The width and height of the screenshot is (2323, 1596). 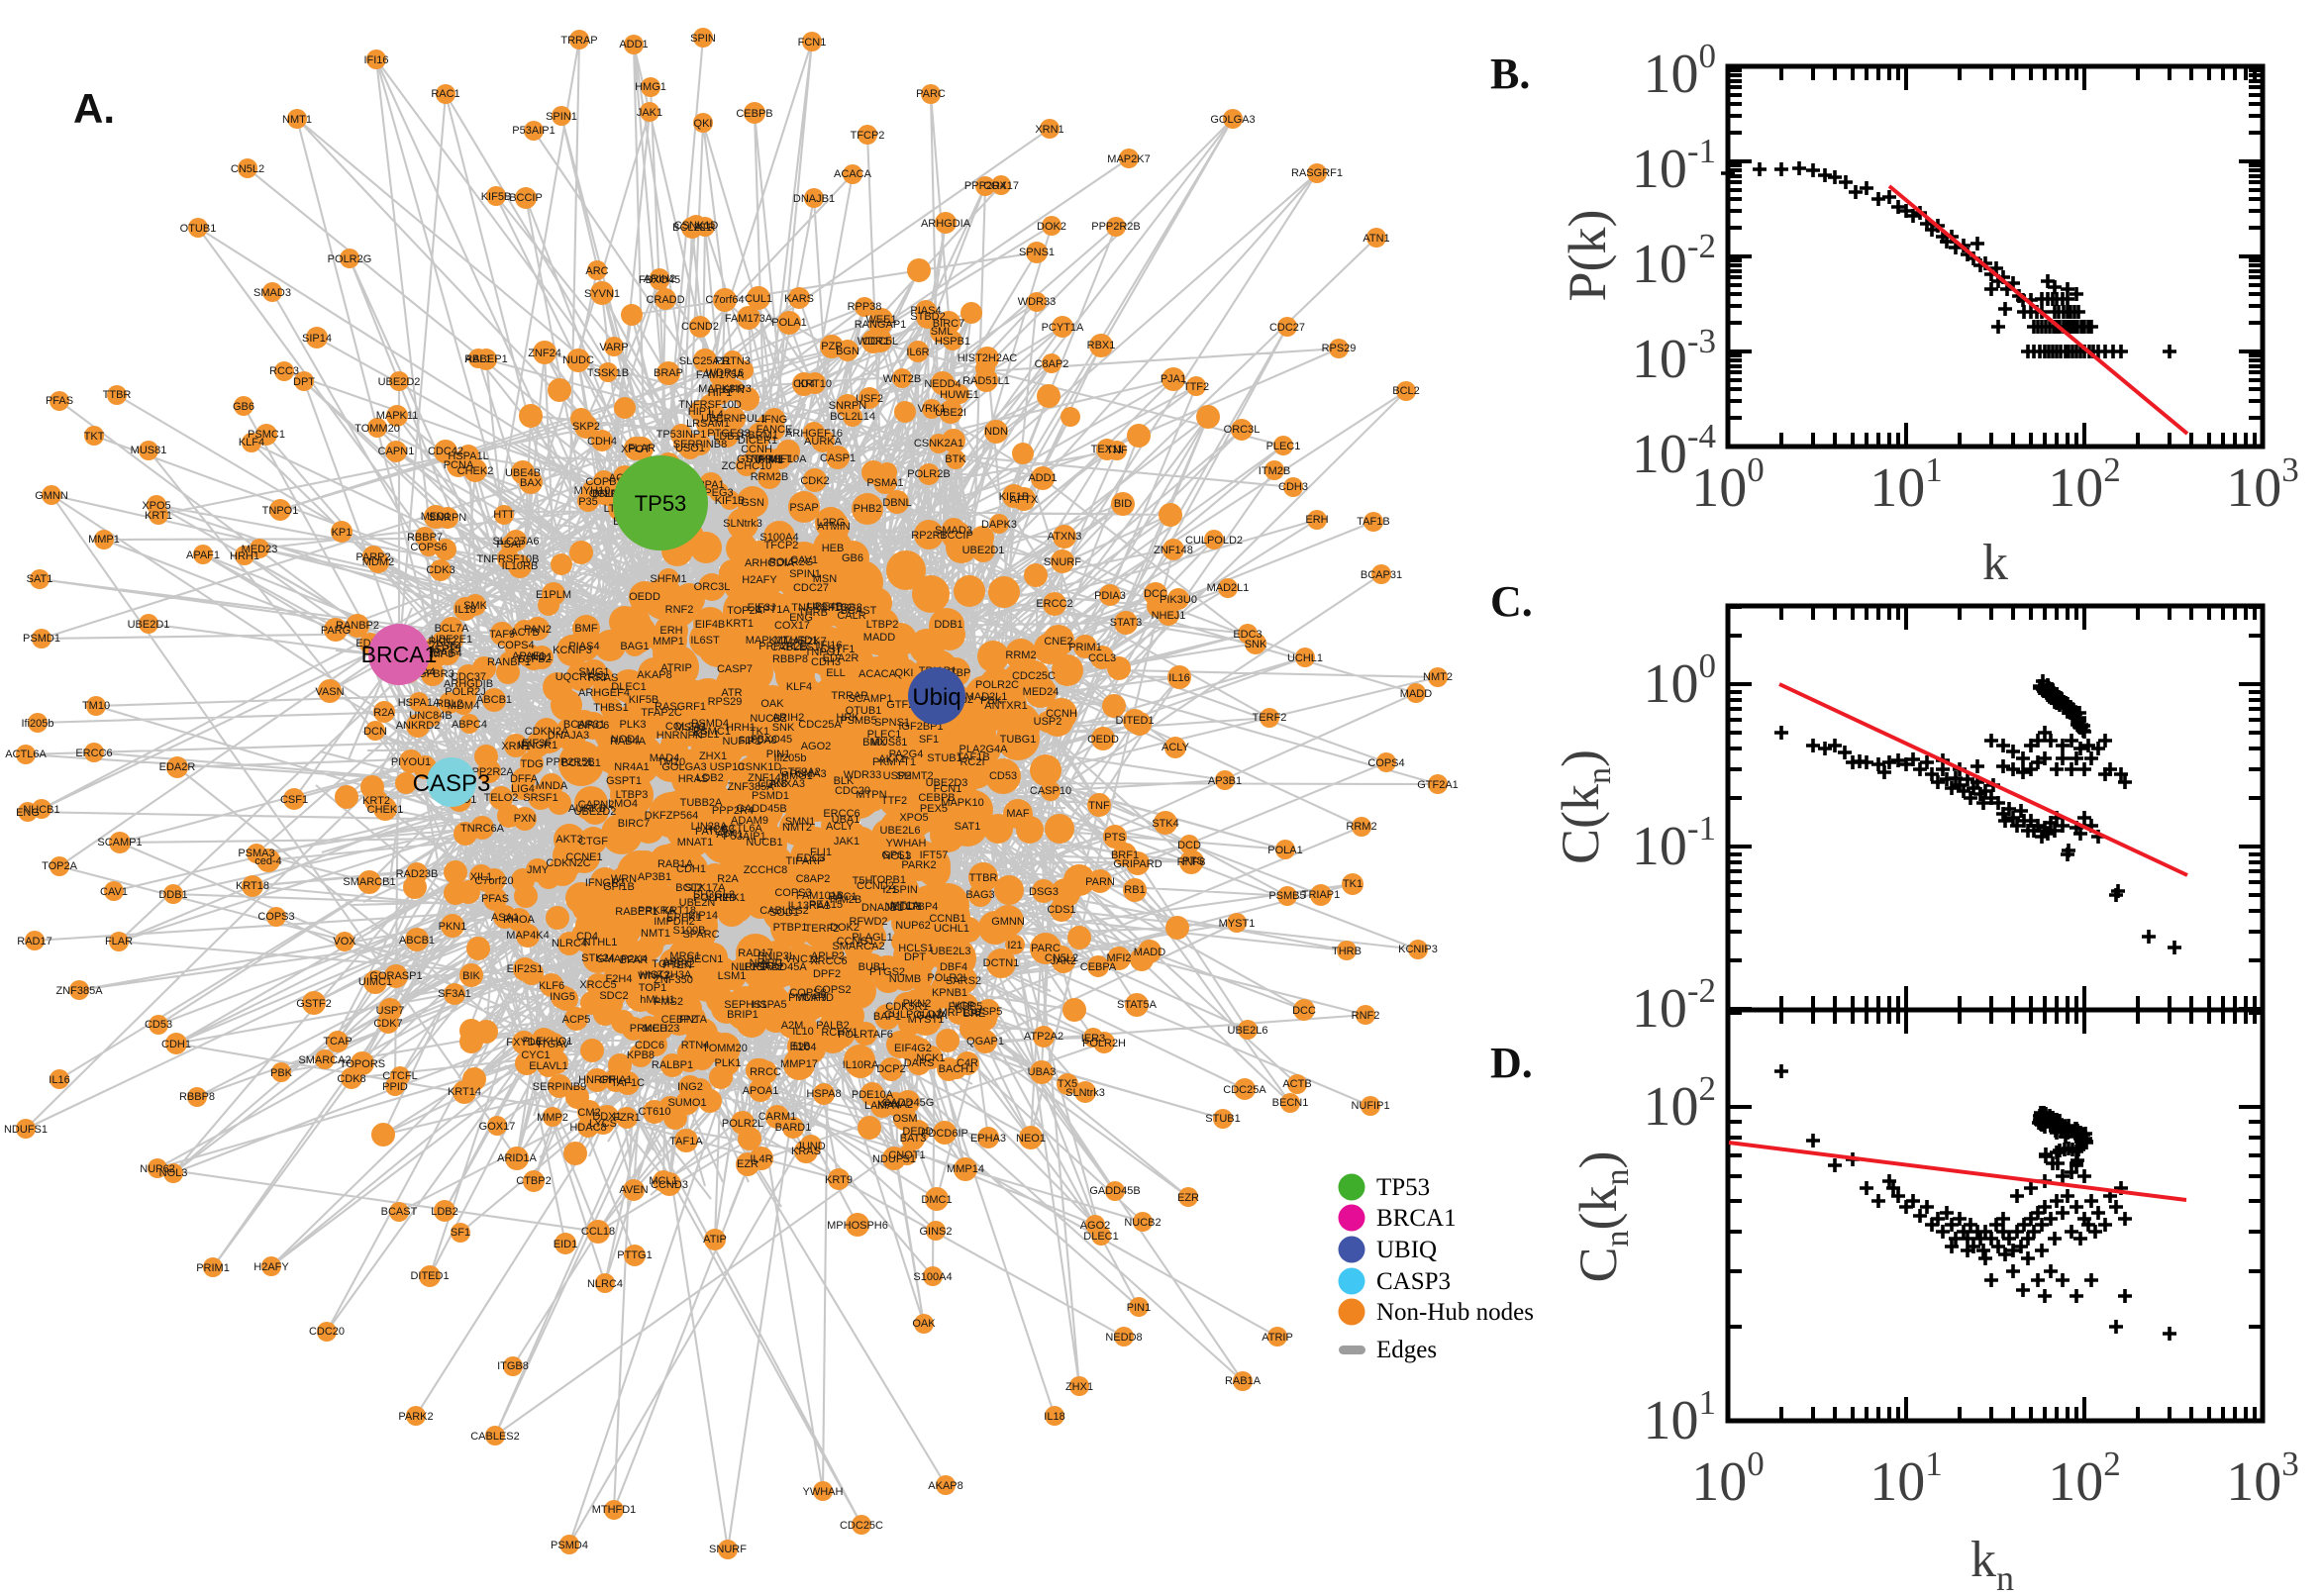 I want to click on svg-text: BRCA1, so click(x=399, y=654).